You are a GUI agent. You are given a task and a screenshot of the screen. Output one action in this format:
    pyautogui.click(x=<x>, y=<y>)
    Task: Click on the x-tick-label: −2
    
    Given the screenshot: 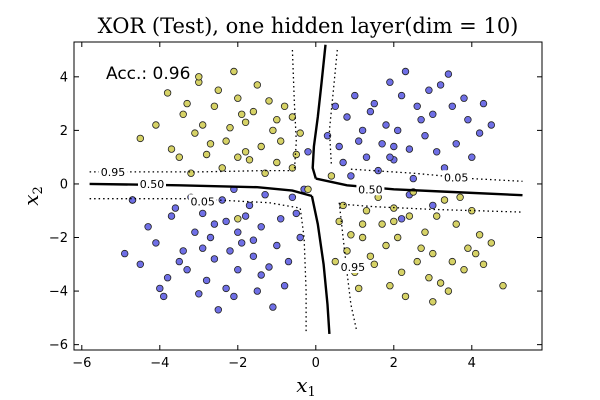 What is the action you would take?
    pyautogui.click(x=237, y=363)
    